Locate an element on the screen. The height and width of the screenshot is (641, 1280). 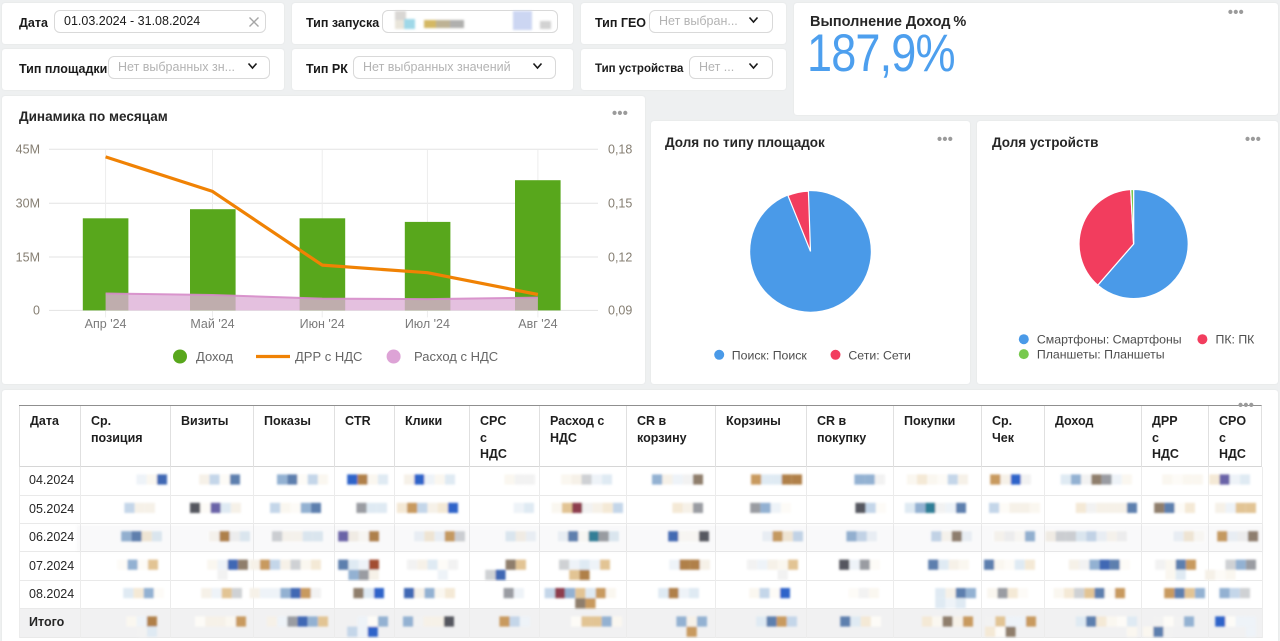
svg-text: ПК: ПК is located at coordinates (1236, 340).